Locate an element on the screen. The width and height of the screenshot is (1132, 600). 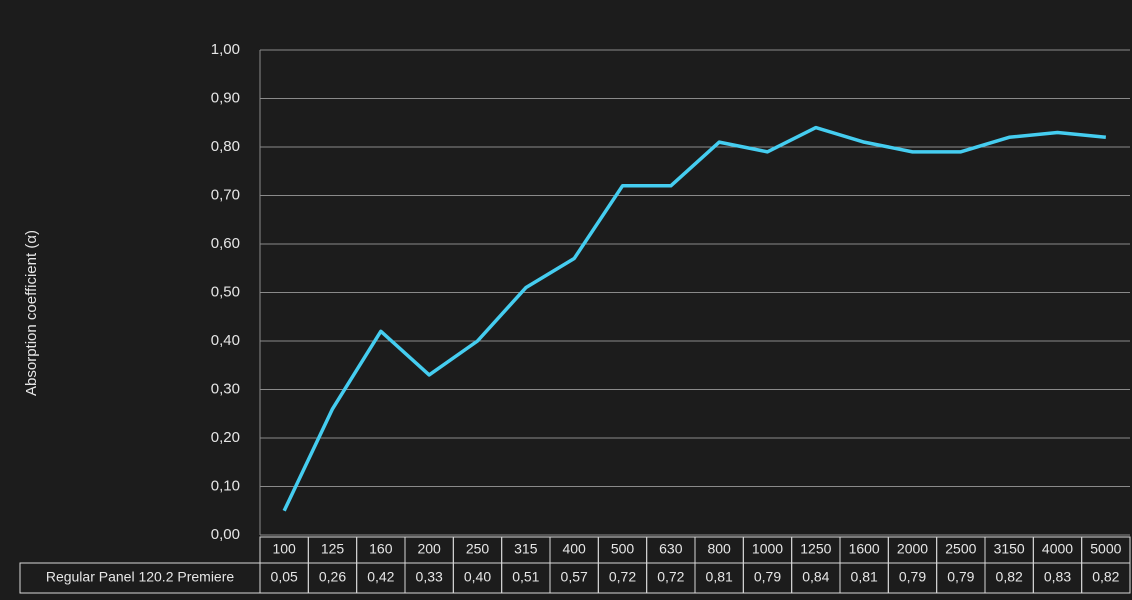
x-tick-label: 1600 is located at coordinates (864, 549).